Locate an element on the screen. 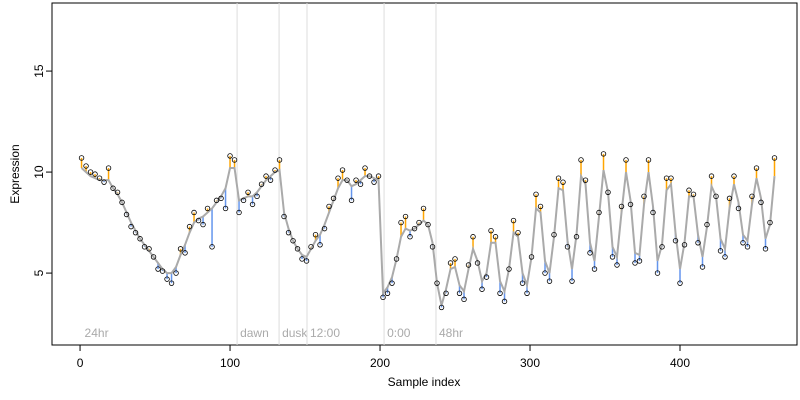  marker-label: dusk is located at coordinates (295, 333).